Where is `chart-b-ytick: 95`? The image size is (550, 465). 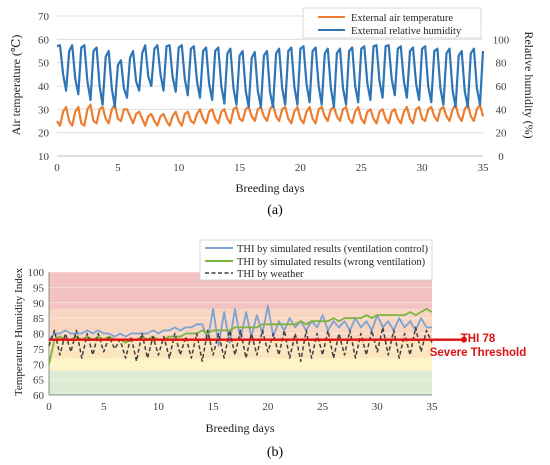
chart-b-ytick: 95 is located at coordinates (39, 288).